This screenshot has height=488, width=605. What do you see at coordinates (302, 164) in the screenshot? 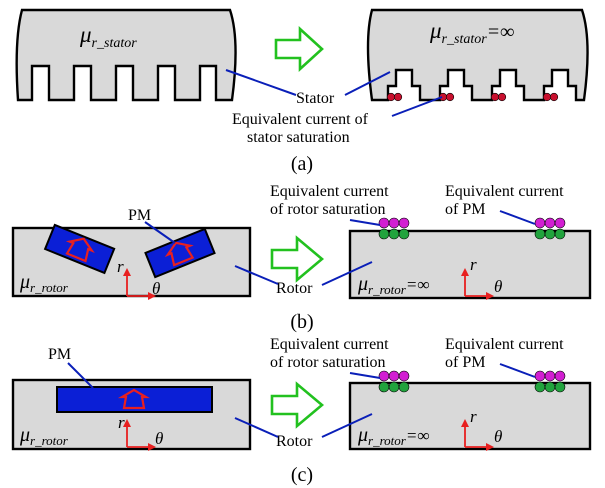
I see `caption-a: (a)` at bounding box center [302, 164].